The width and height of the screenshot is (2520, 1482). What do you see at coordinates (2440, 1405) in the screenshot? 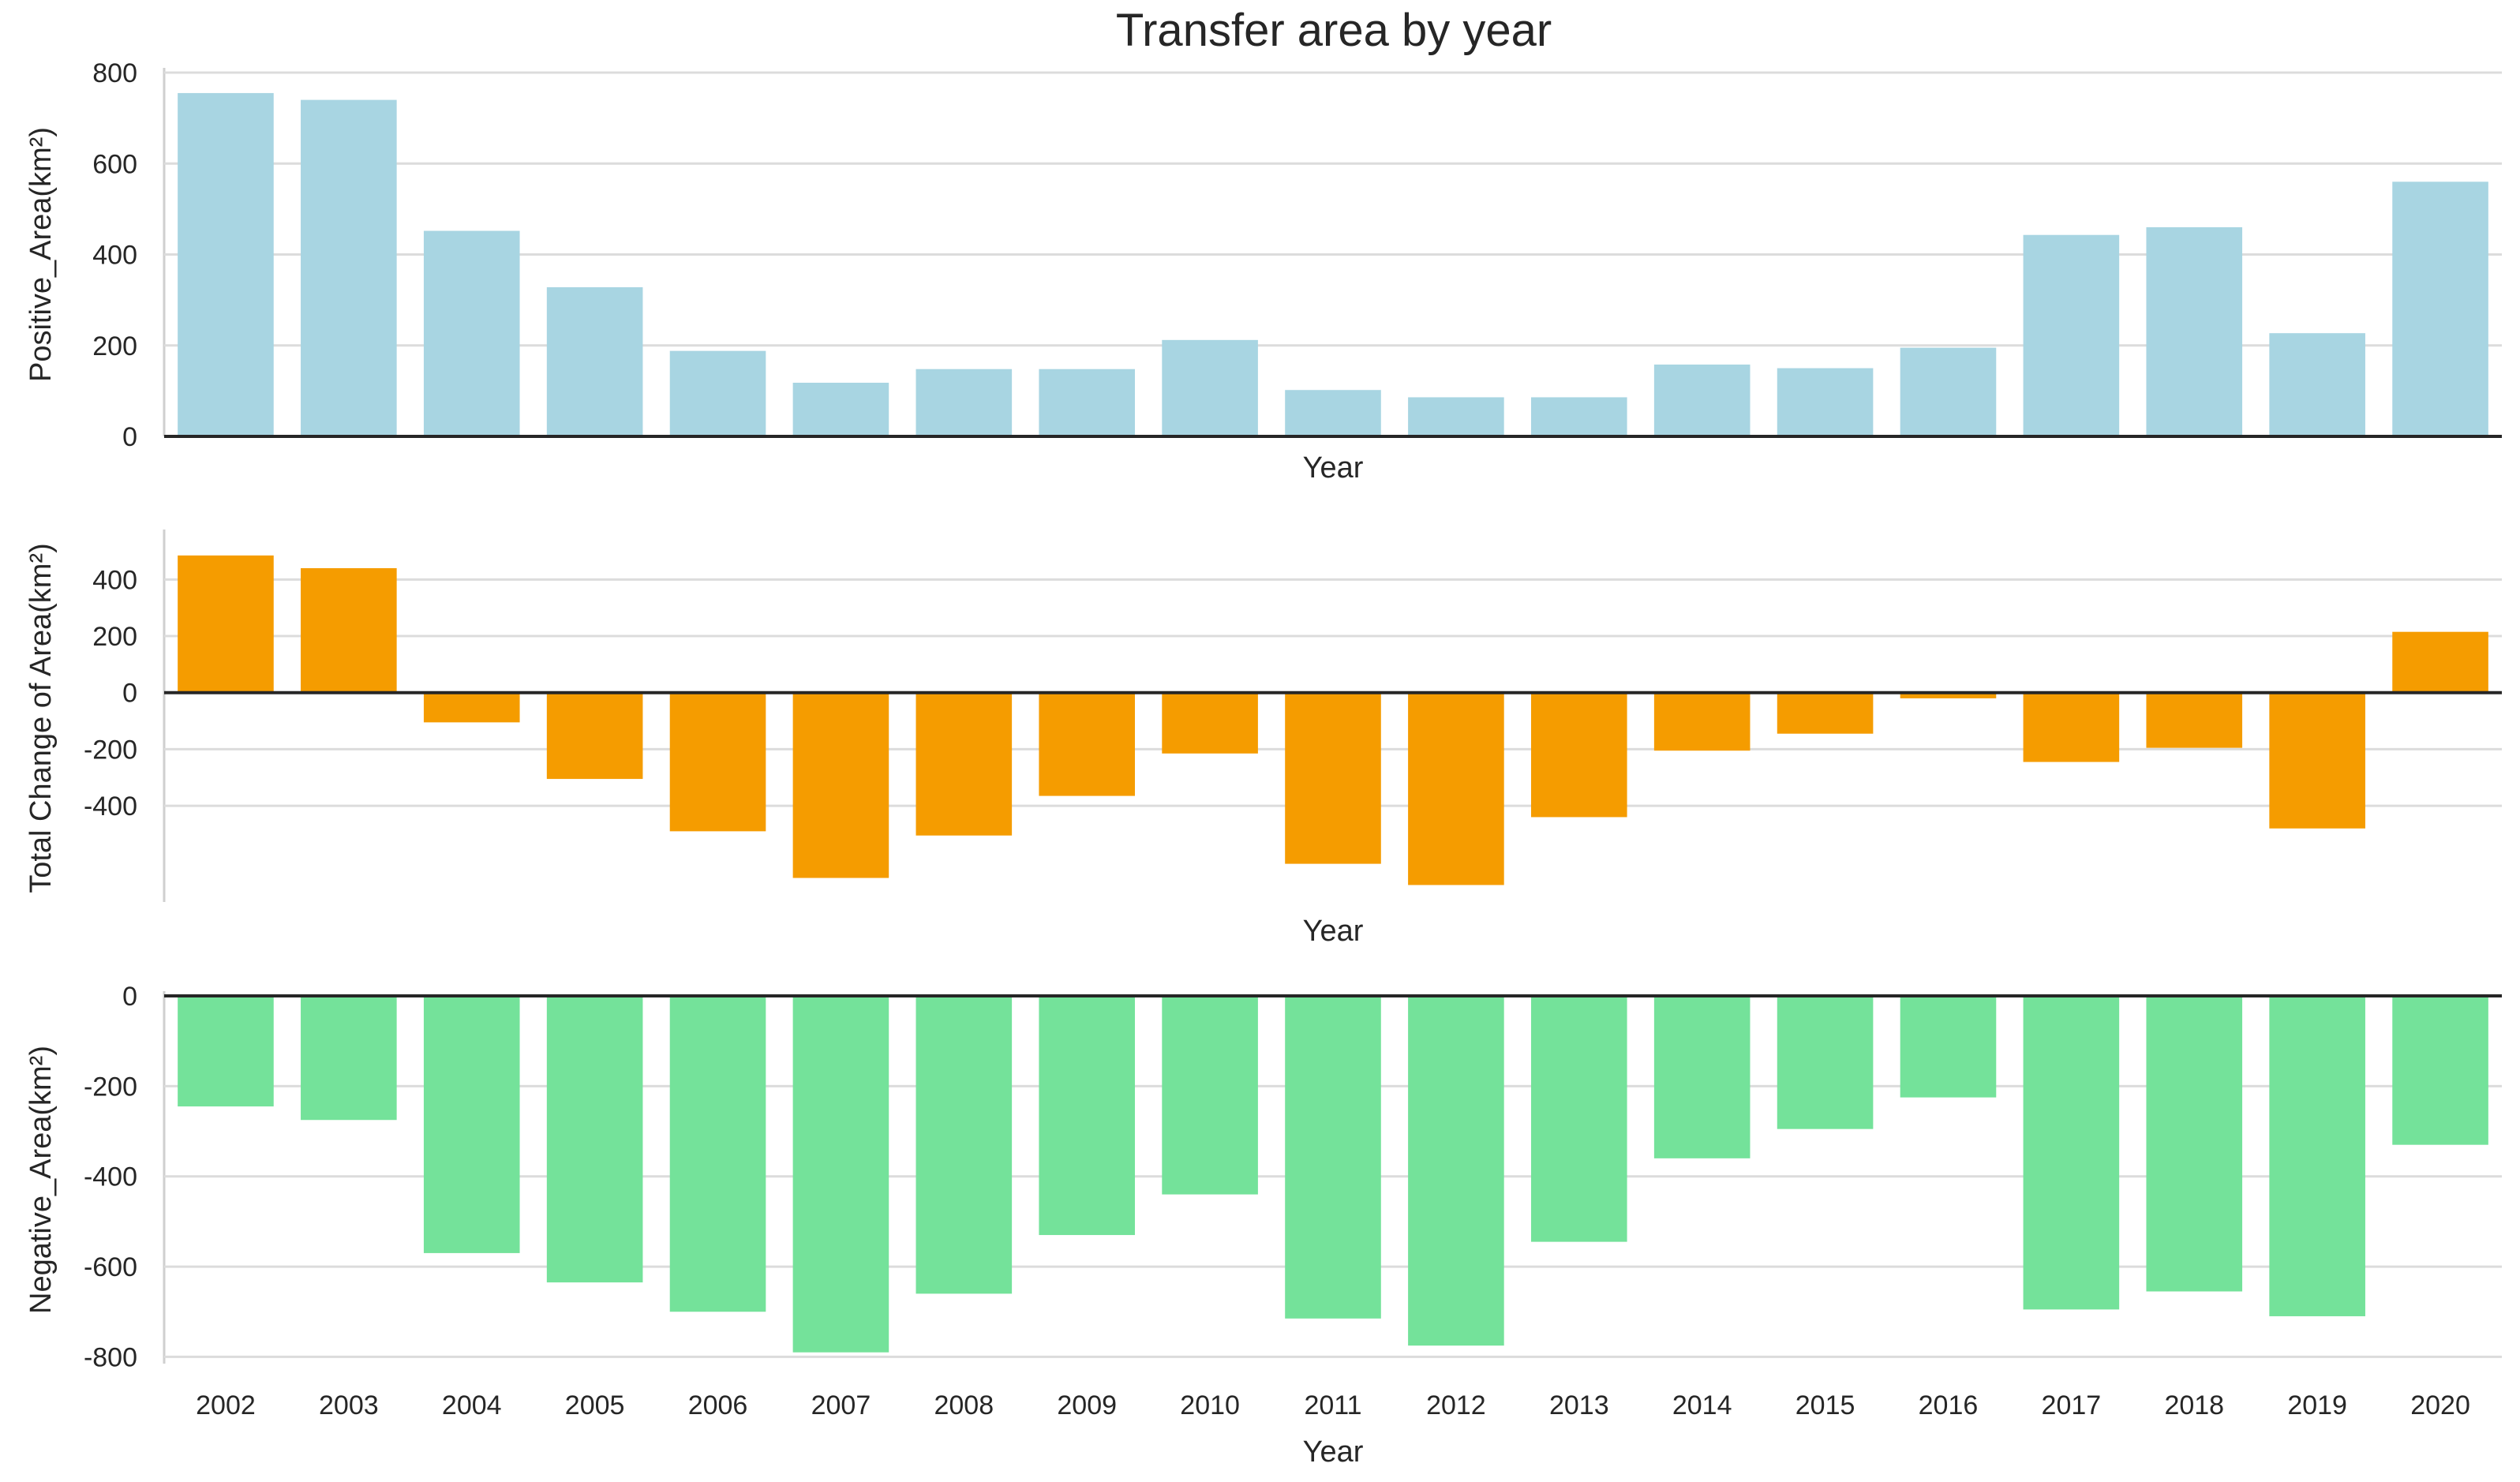
I see `xtick-label-2020: 2020` at bounding box center [2440, 1405].